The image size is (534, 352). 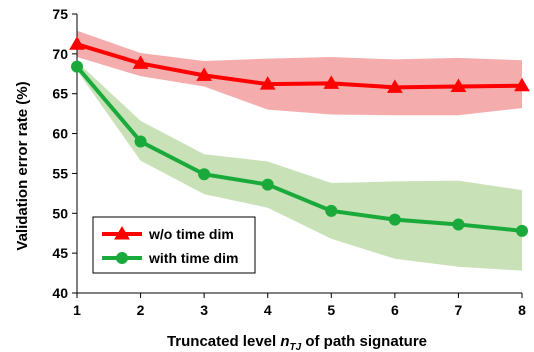 What do you see at coordinates (60, 253) in the screenshot?
I see `y-tick-label: 45` at bounding box center [60, 253].